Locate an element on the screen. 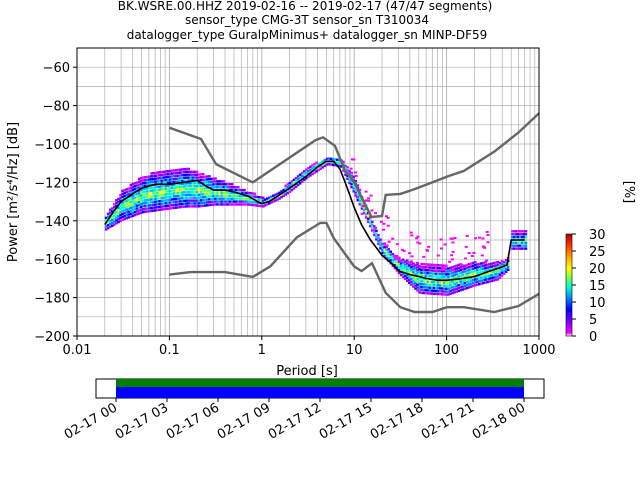  time-tick-label: 02-17 12 is located at coordinates (295, 421).